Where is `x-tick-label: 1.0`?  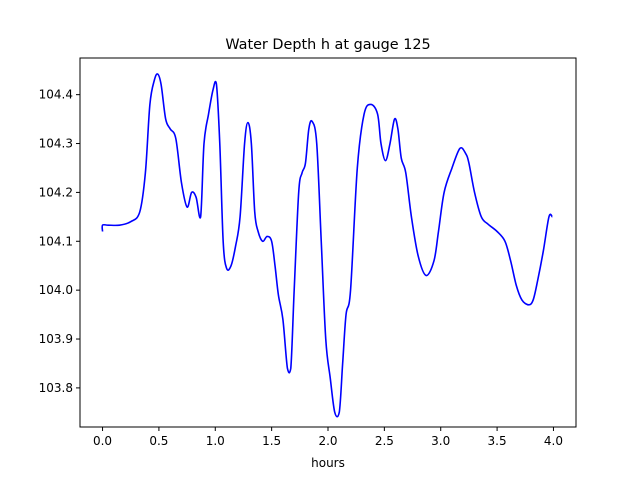
x-tick-label: 1.0 is located at coordinates (215, 441).